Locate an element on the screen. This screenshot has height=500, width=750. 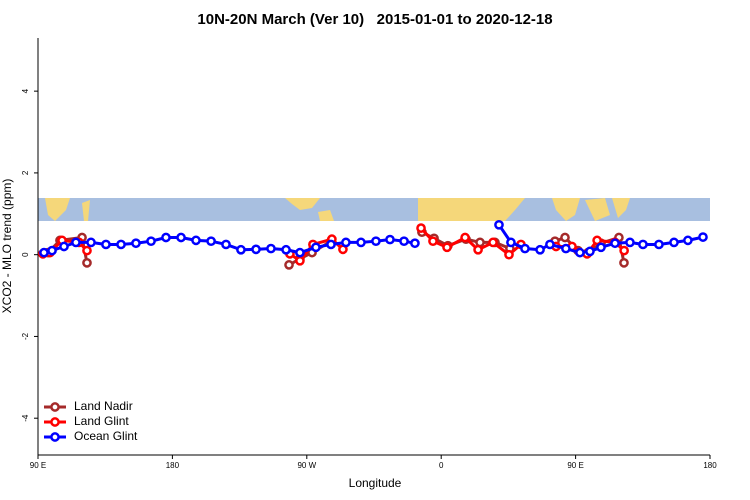
y-tick-label: 4 is located at coordinates (25, 90).